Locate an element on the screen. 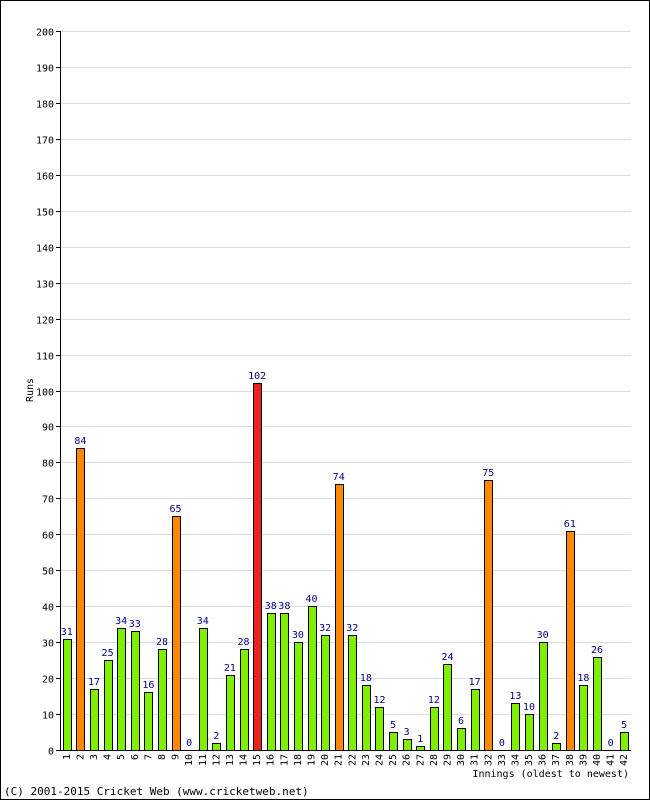  bar-value-label: 74 is located at coordinates (339, 477).